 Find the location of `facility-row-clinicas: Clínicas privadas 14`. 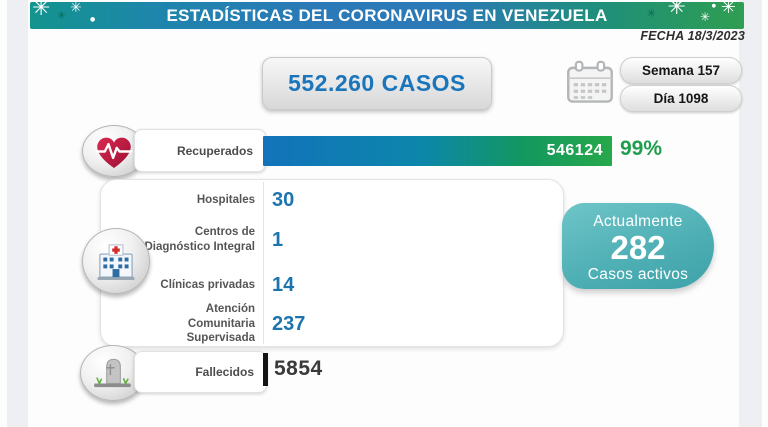

facility-row-clinicas: Clínicas privadas 14 is located at coordinates (332, 285).